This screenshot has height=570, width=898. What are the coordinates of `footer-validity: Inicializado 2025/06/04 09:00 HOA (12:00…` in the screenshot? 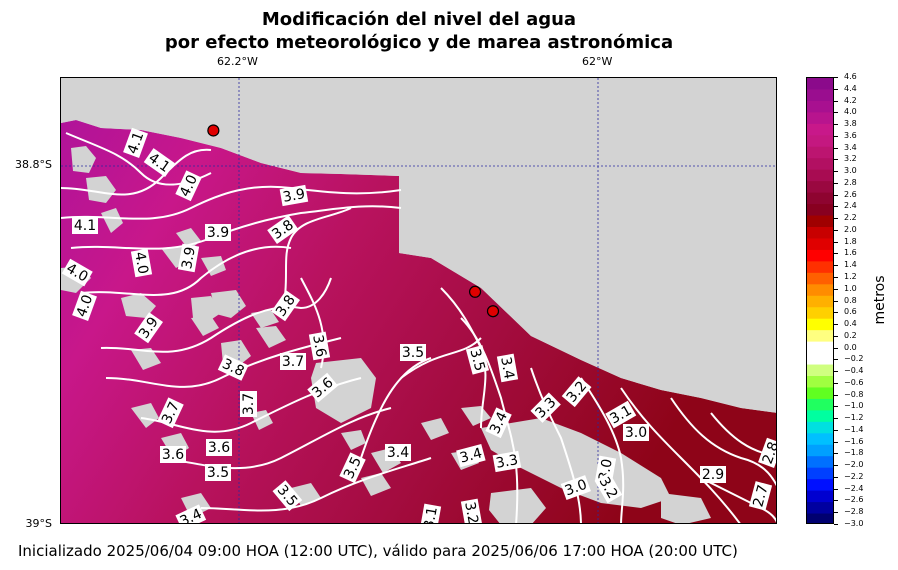 It's located at (378, 551).